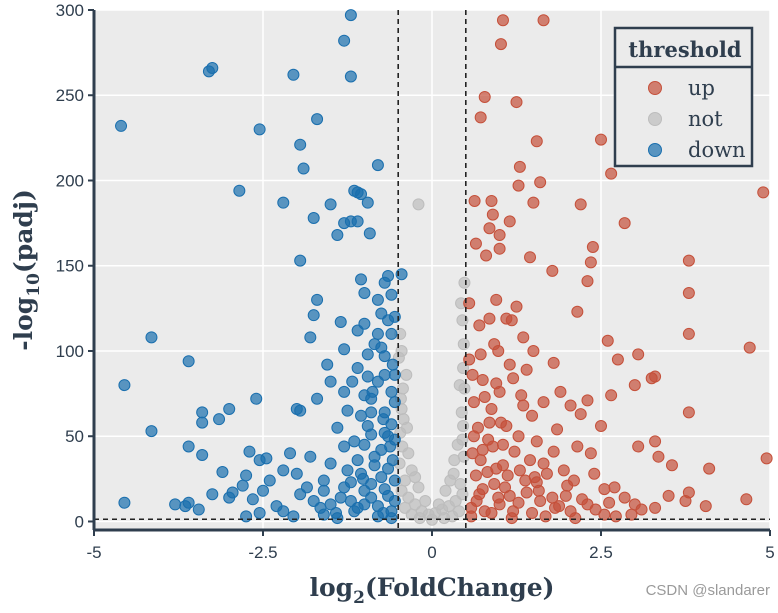  Describe the element at coordinates (70, 351) in the screenshot. I see `y-tick-label: 100` at that location.